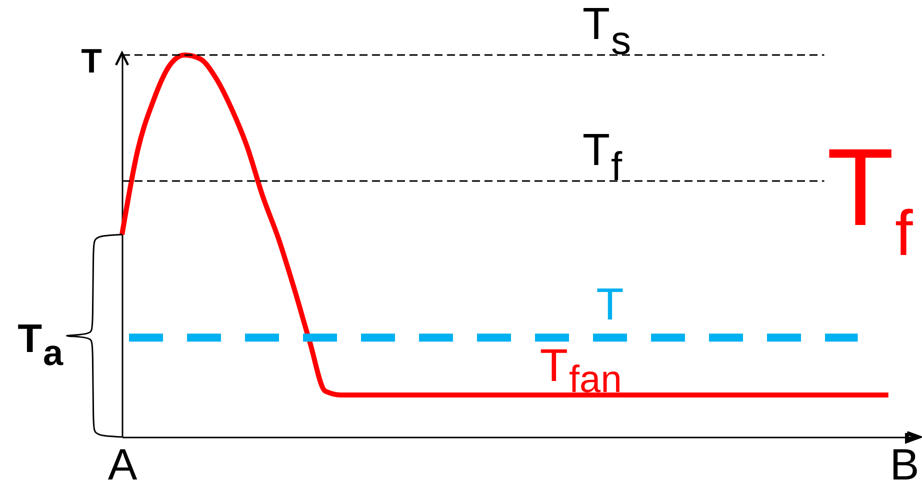 The height and width of the screenshot is (483, 922). Describe the element at coordinates (610, 304) in the screenshot. I see `ref-line-label: T` at that location.